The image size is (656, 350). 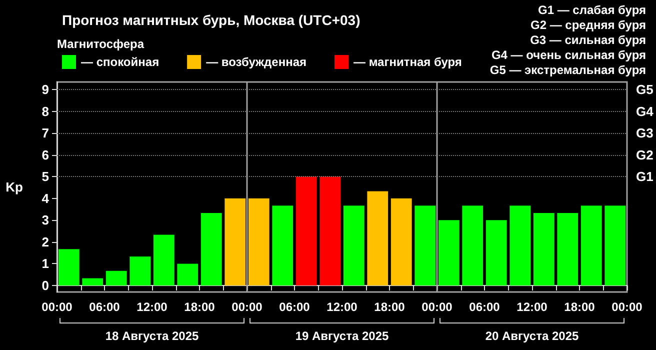 I want to click on legend-label: — возбужденная, so click(x=256, y=62).